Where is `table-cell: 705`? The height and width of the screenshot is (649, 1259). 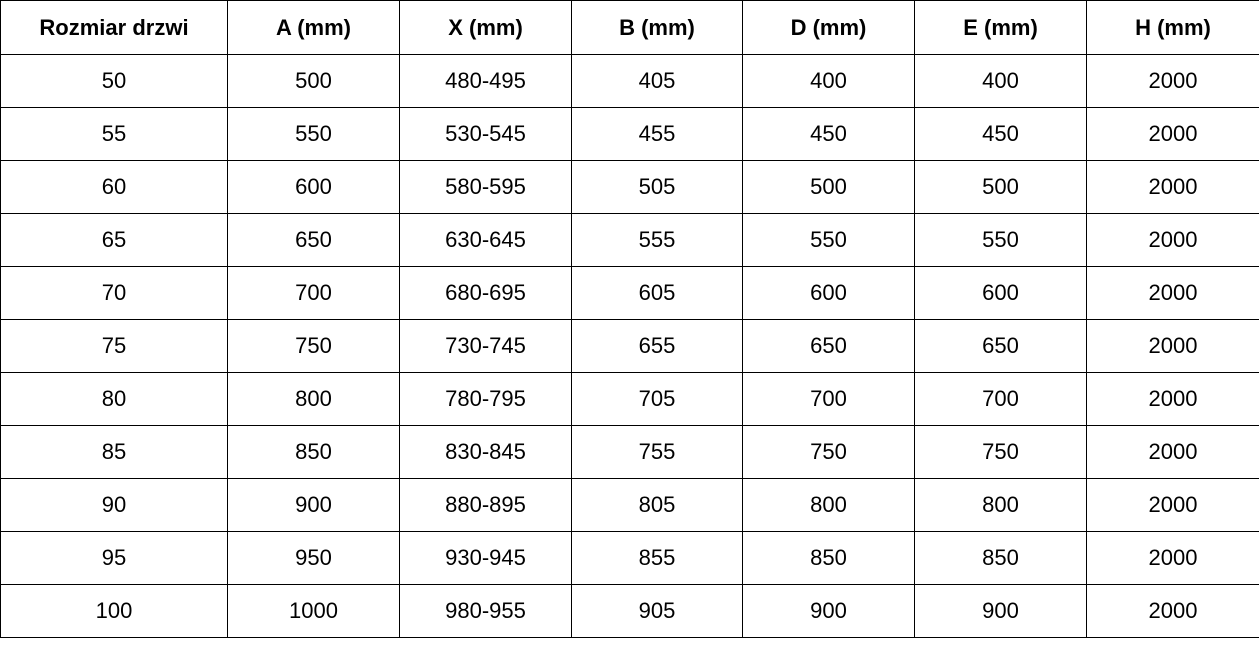
table-cell: 705 is located at coordinates (657, 399).